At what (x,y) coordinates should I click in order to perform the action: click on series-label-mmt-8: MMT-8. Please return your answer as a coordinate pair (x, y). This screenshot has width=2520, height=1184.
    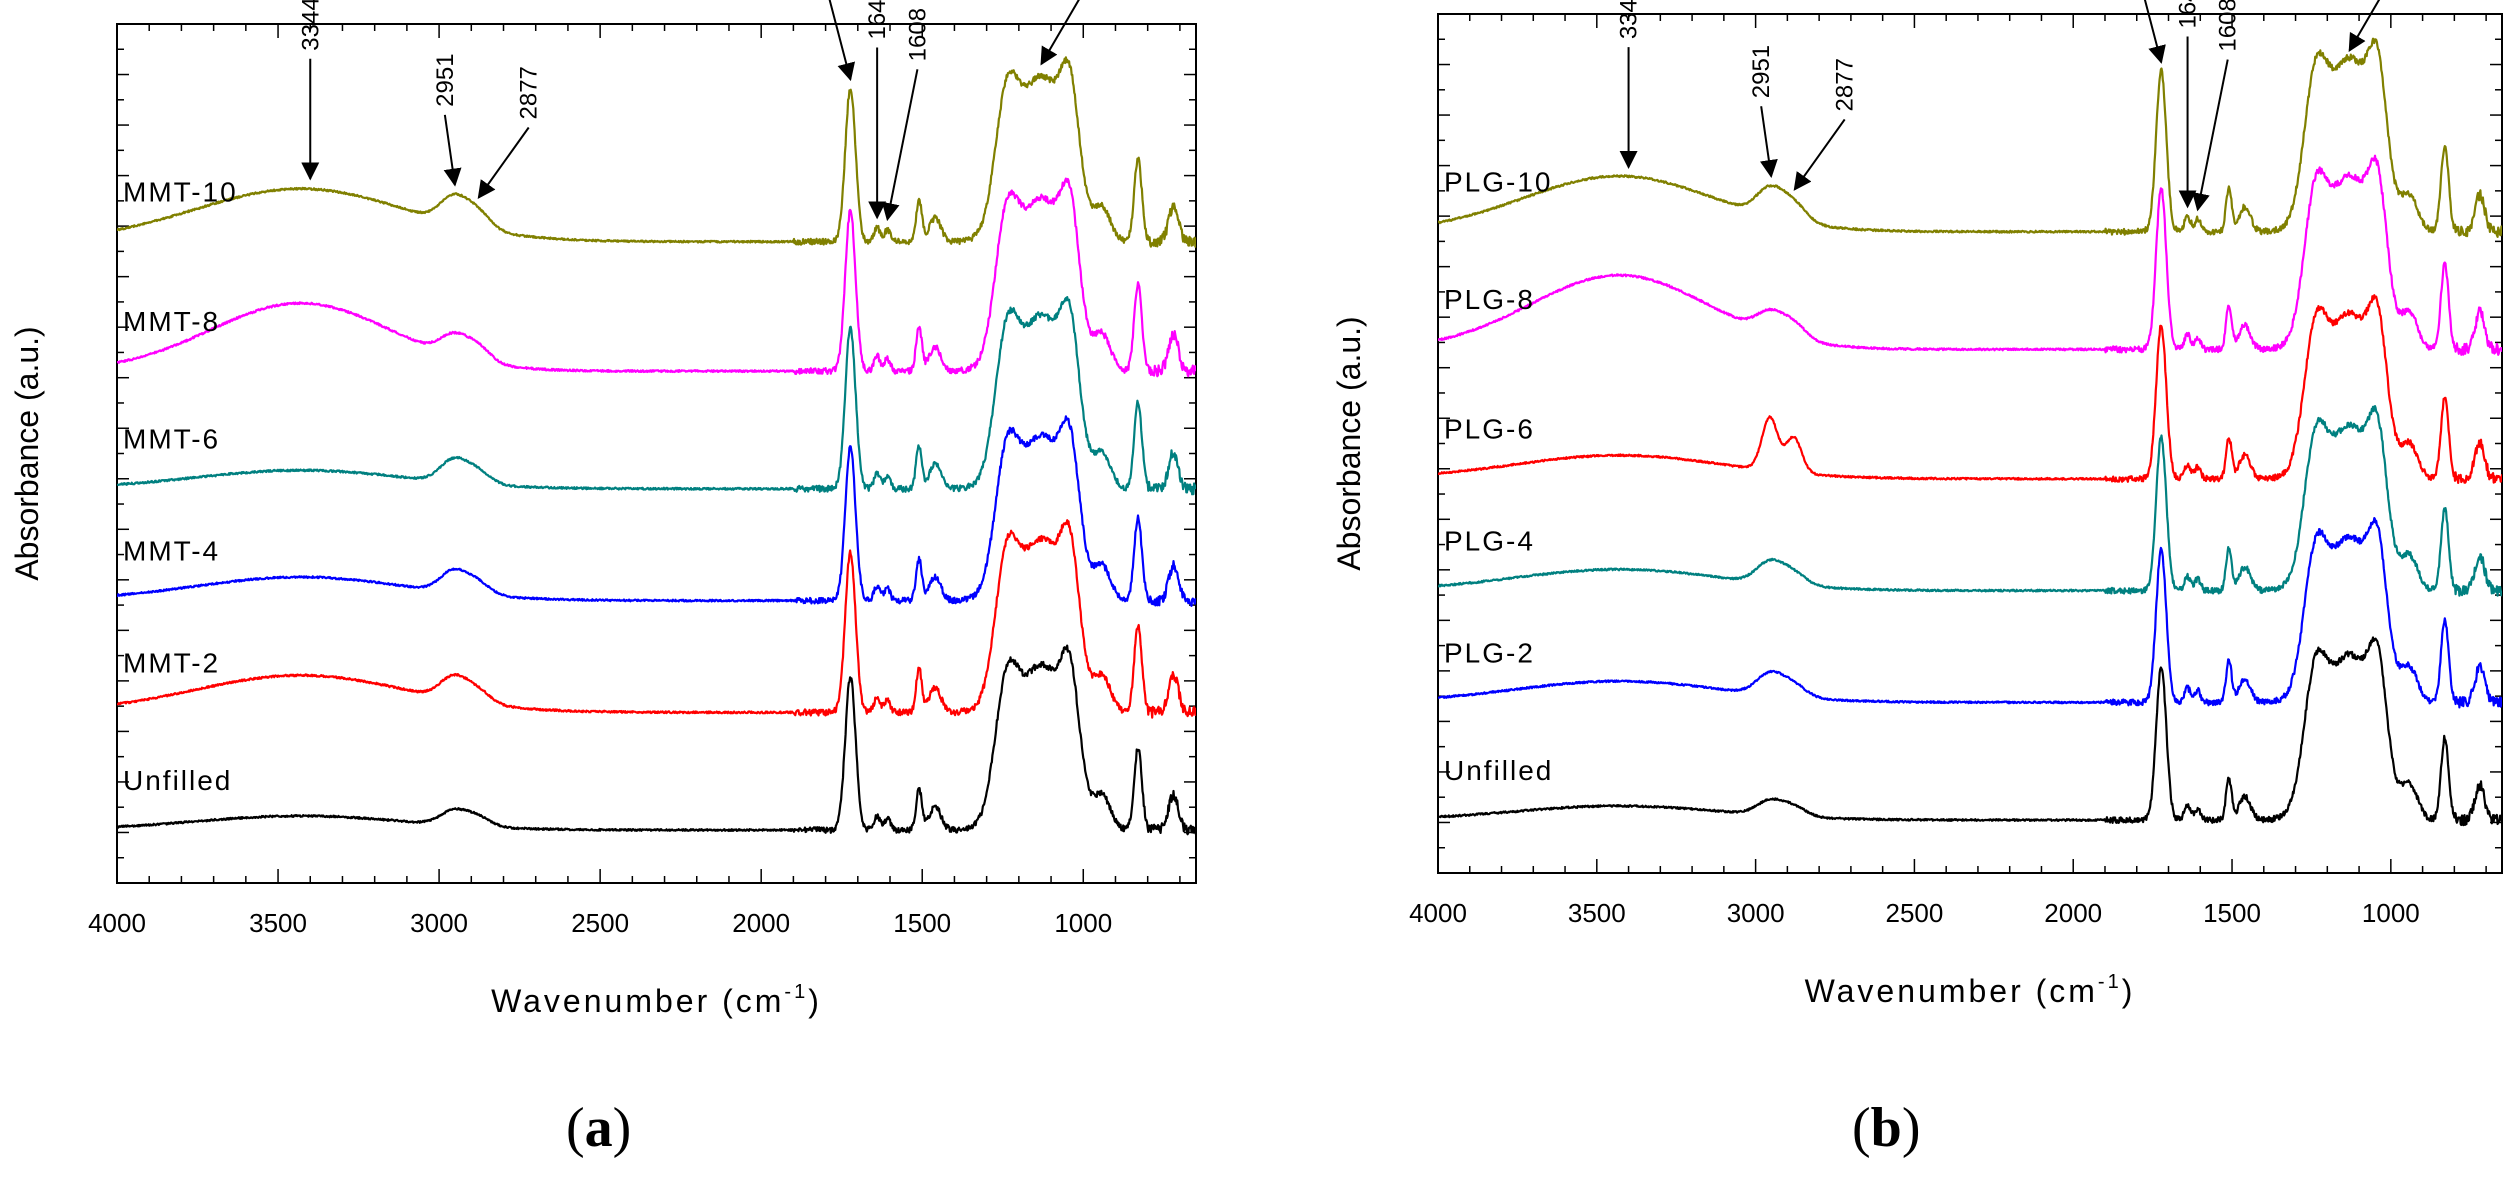
    Looking at the image, I should click on (171, 321).